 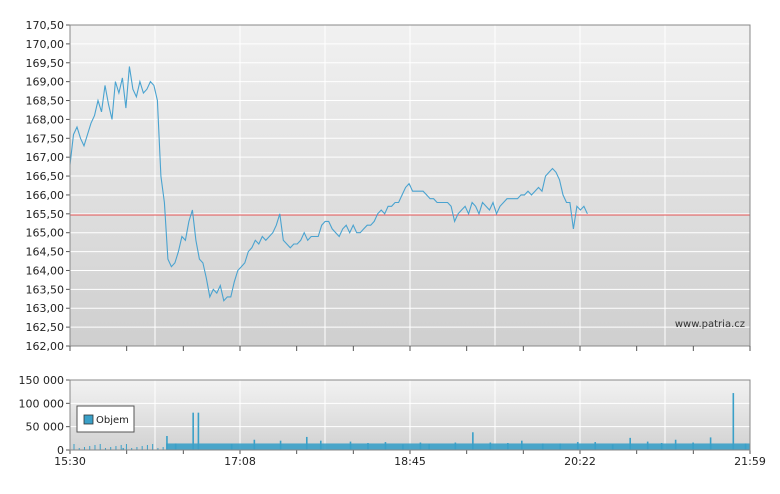 I want to click on x-axis-labels: 15:30 17:08 18:45 20:22 21:59, so click(x=410, y=461).